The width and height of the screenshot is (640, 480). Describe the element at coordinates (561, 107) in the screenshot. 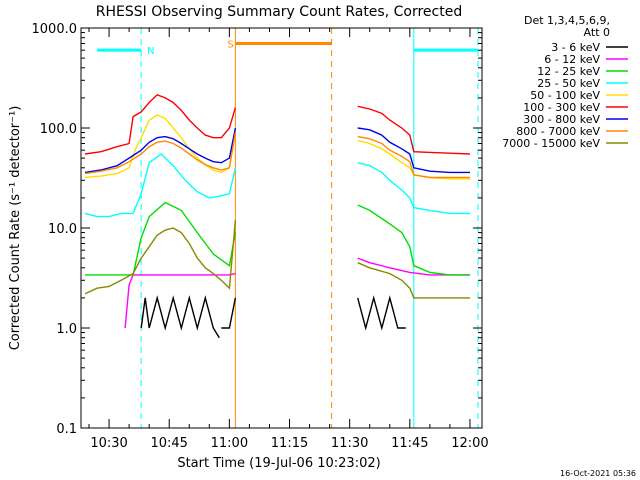

I see `legend-label: 100 - 300 keV` at that location.